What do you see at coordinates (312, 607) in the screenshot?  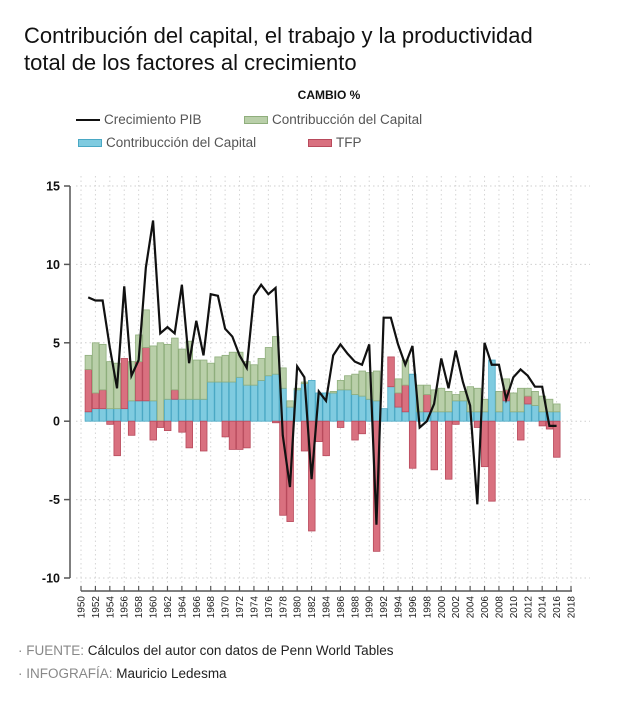 I see `x-tick-label: 1982` at bounding box center [312, 607].